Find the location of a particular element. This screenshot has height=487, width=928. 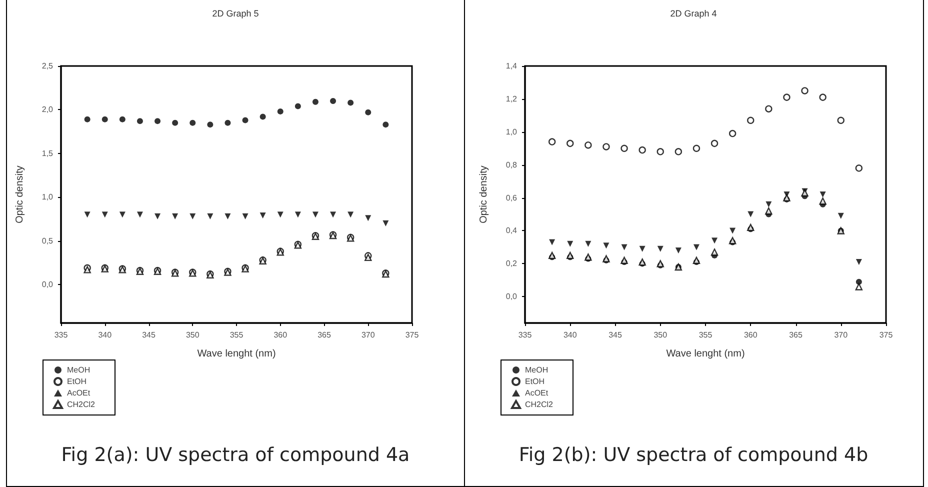

y-tick-label: 1,4 is located at coordinates (512, 66).